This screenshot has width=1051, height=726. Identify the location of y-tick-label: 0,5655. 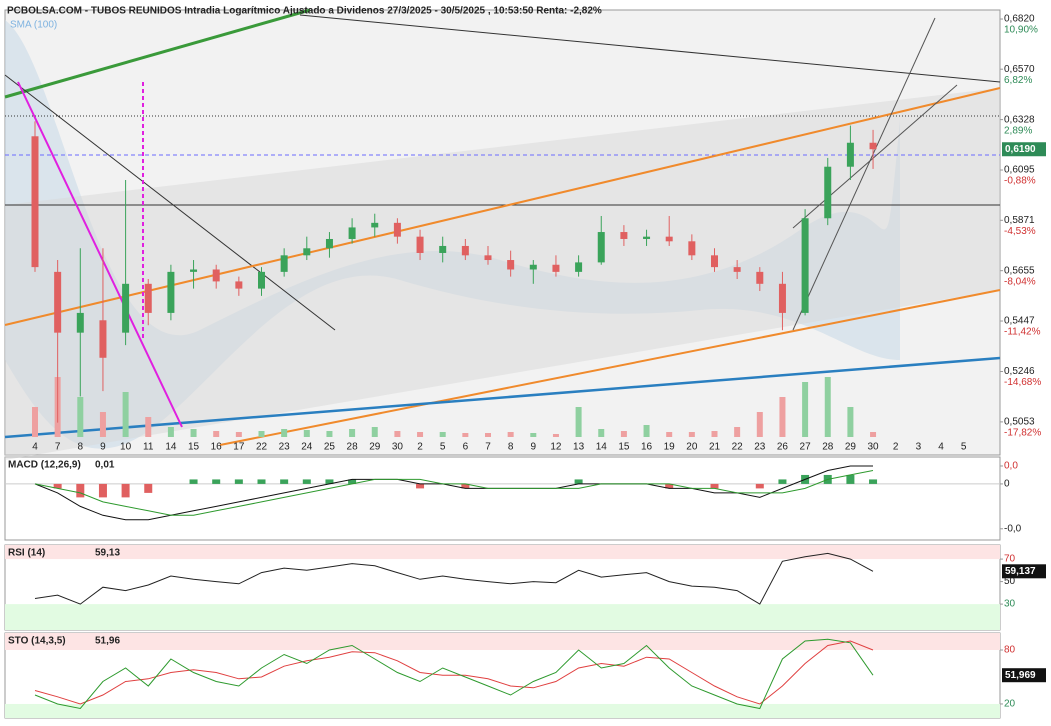
(1019, 270).